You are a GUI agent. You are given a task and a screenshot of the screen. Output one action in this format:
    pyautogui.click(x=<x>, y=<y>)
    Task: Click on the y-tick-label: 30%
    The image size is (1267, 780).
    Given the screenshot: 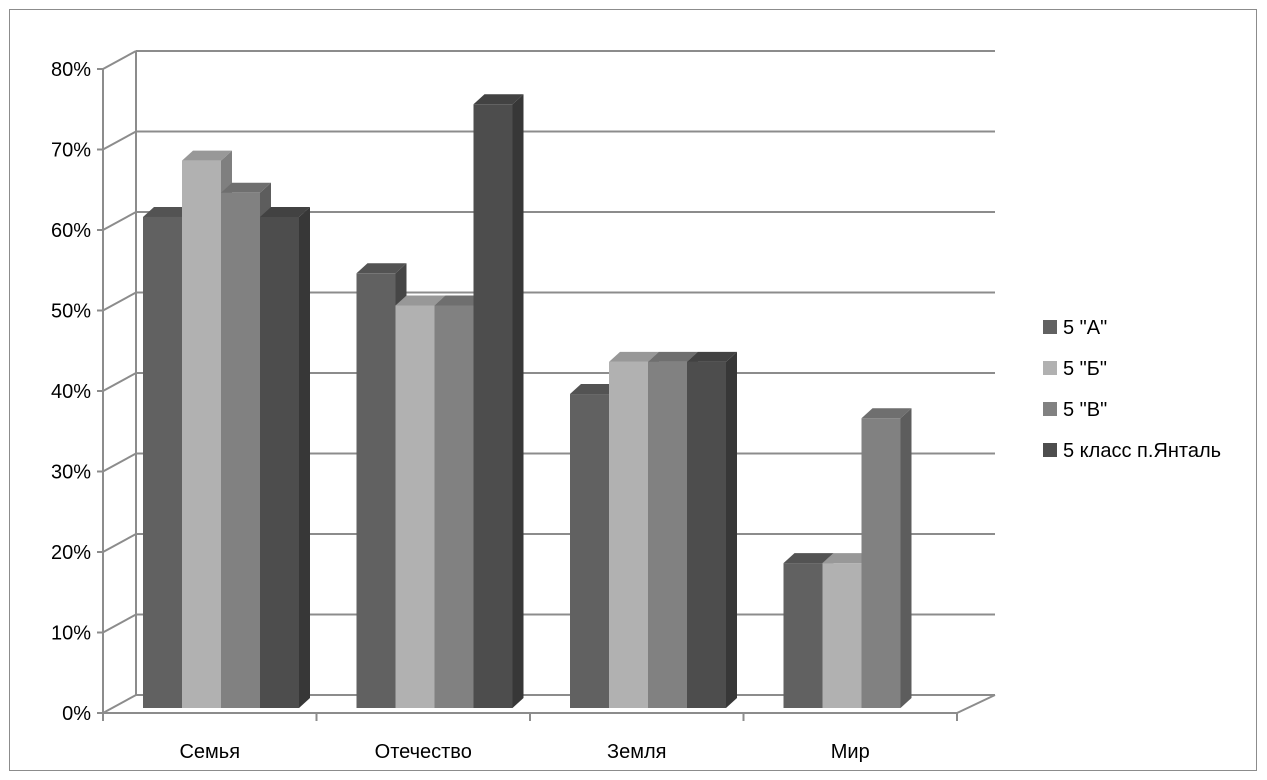 What is the action you would take?
    pyautogui.click(x=71, y=473)
    